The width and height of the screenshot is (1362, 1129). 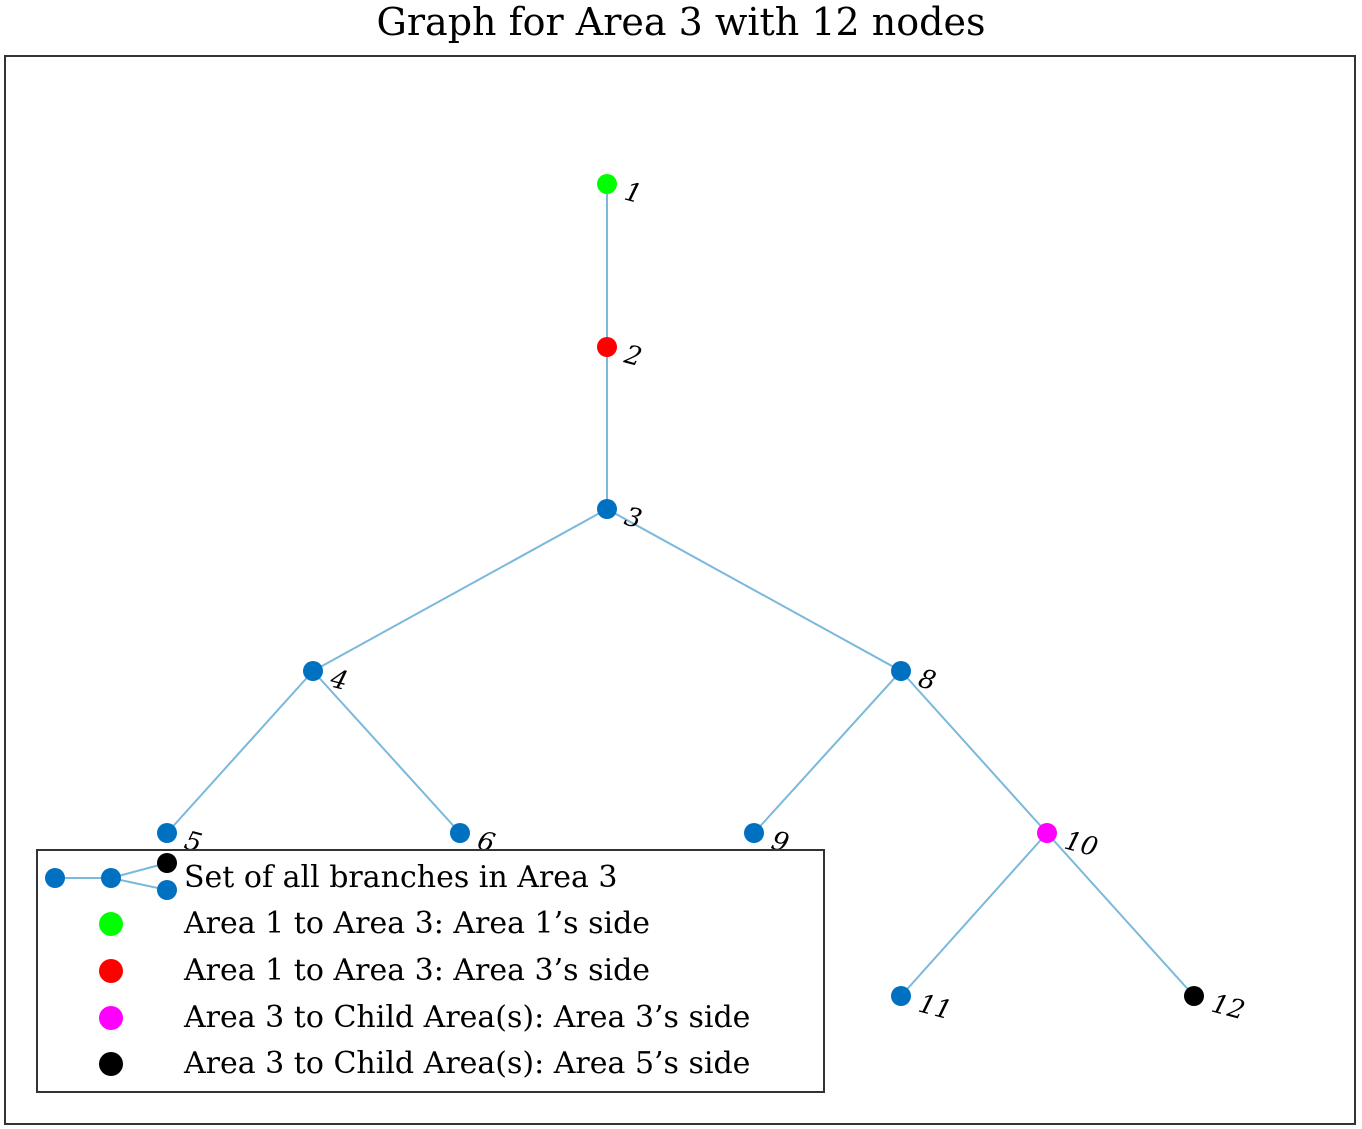 What do you see at coordinates (1081, 845) in the screenshot?
I see `node-label-10: 10` at bounding box center [1081, 845].